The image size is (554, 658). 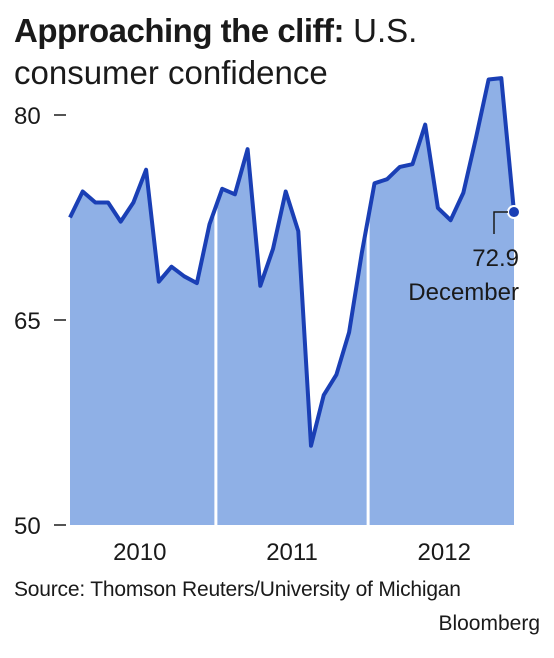 I want to click on annotation-label: December, so click(x=463, y=292).